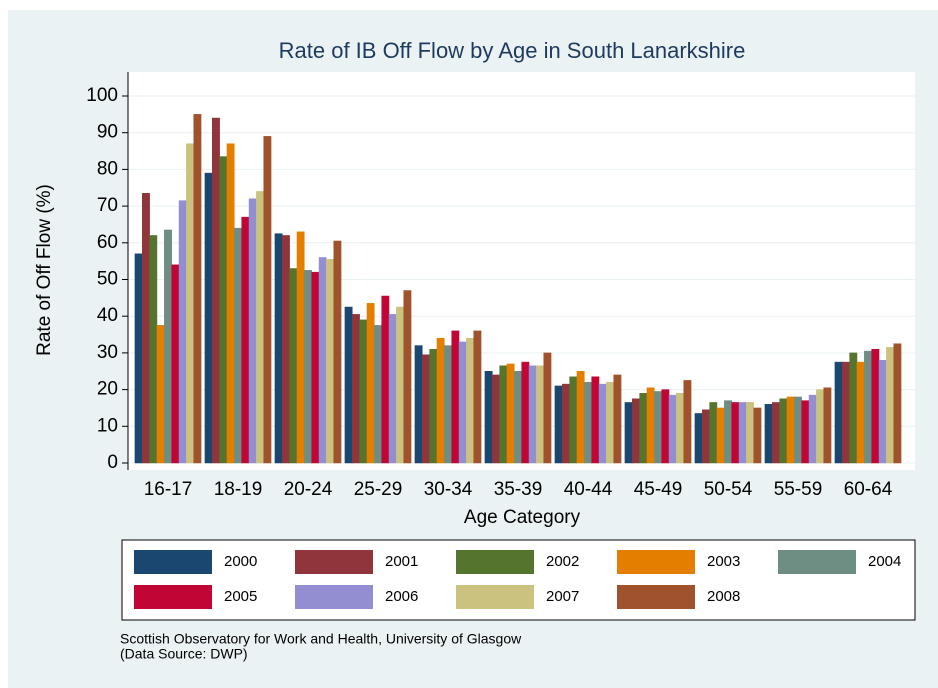 The height and width of the screenshot is (688, 938). What do you see at coordinates (107, 315) in the screenshot?
I see `y-tick-label: 40` at bounding box center [107, 315].